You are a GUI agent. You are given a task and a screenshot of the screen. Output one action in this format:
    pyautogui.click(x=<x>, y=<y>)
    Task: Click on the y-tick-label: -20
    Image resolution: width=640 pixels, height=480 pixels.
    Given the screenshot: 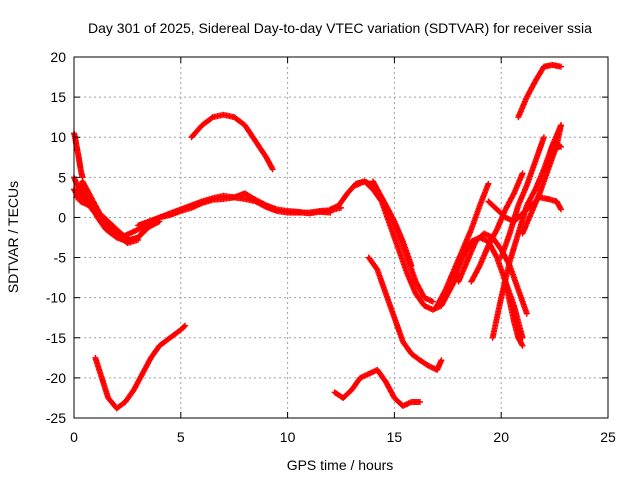 What is the action you would take?
    pyautogui.click(x=56, y=378)
    